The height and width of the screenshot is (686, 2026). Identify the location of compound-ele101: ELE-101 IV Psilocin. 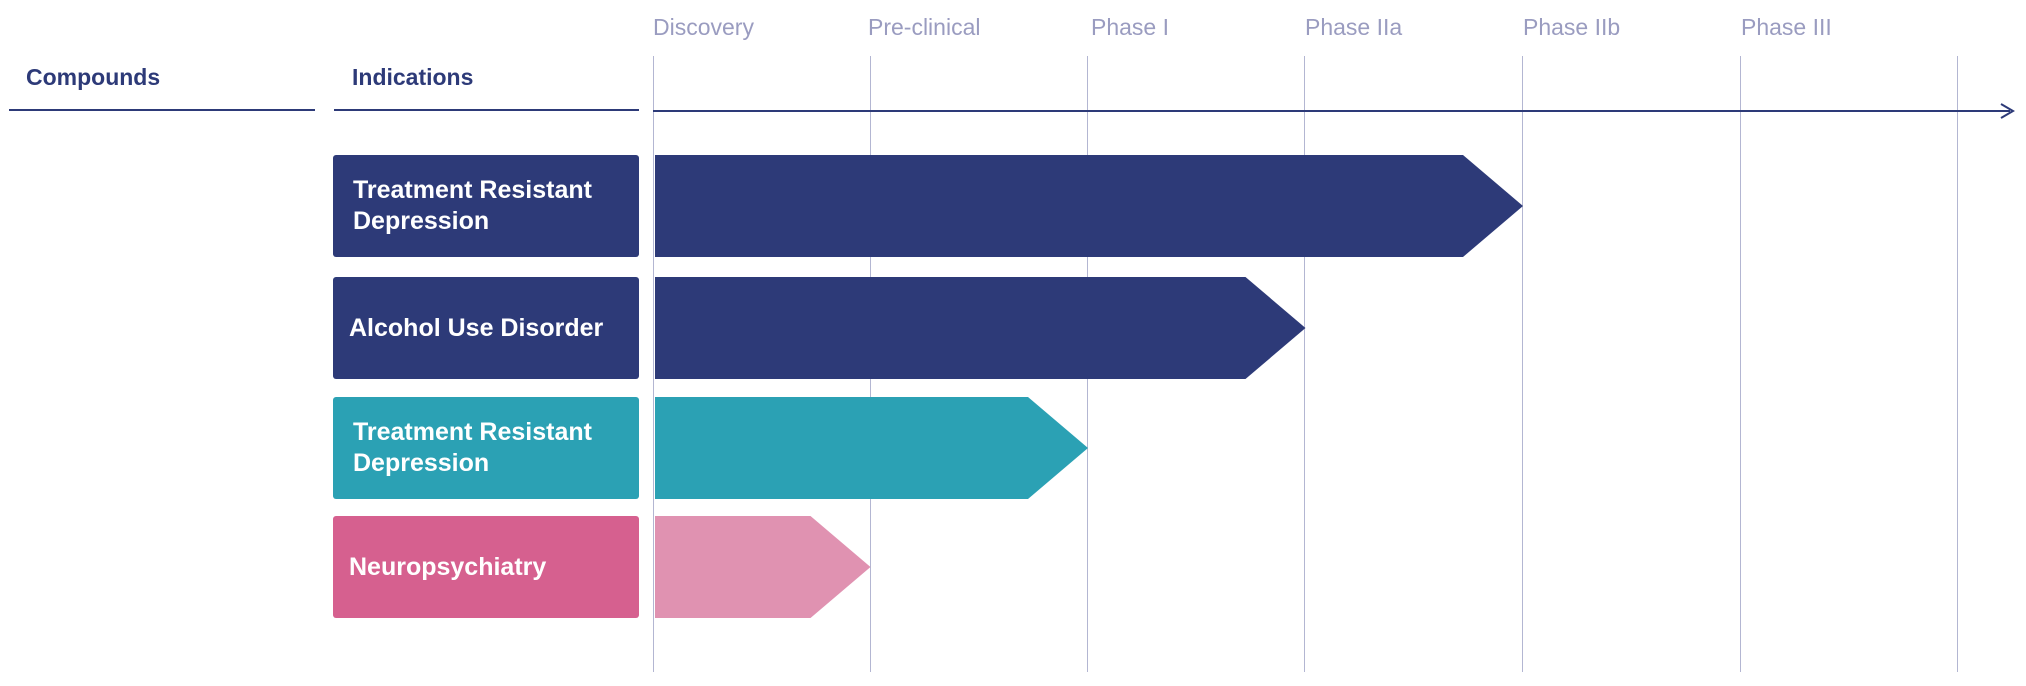
(162, 448).